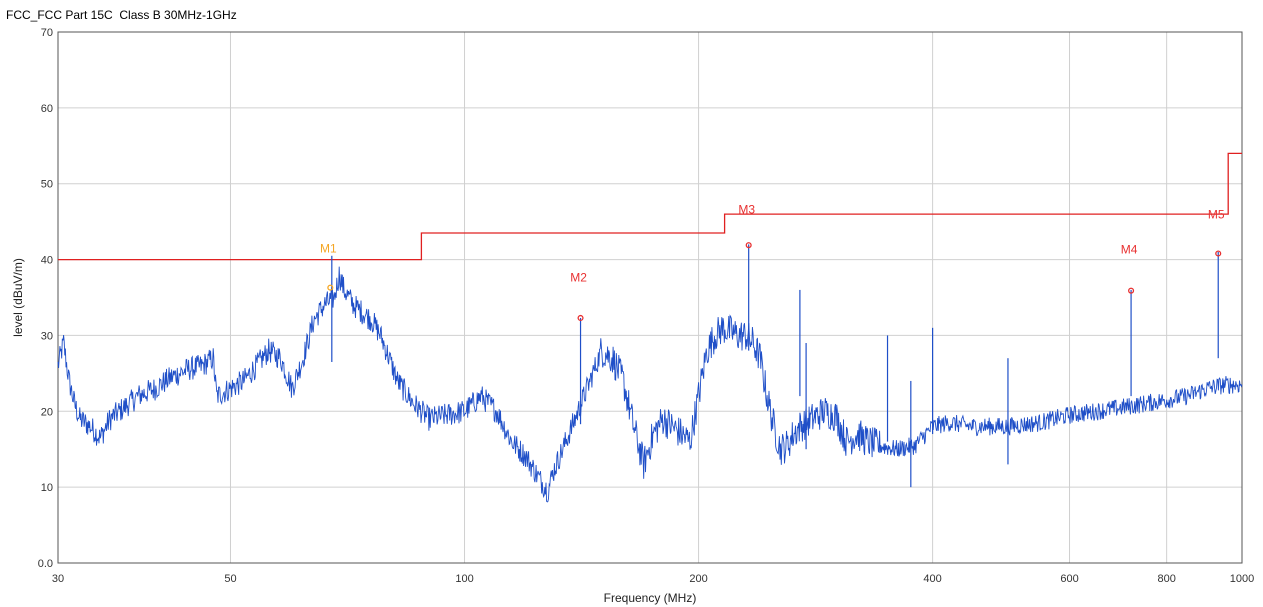 The height and width of the screenshot is (607, 1263). I want to click on x-tick-label: 30, so click(58, 579).